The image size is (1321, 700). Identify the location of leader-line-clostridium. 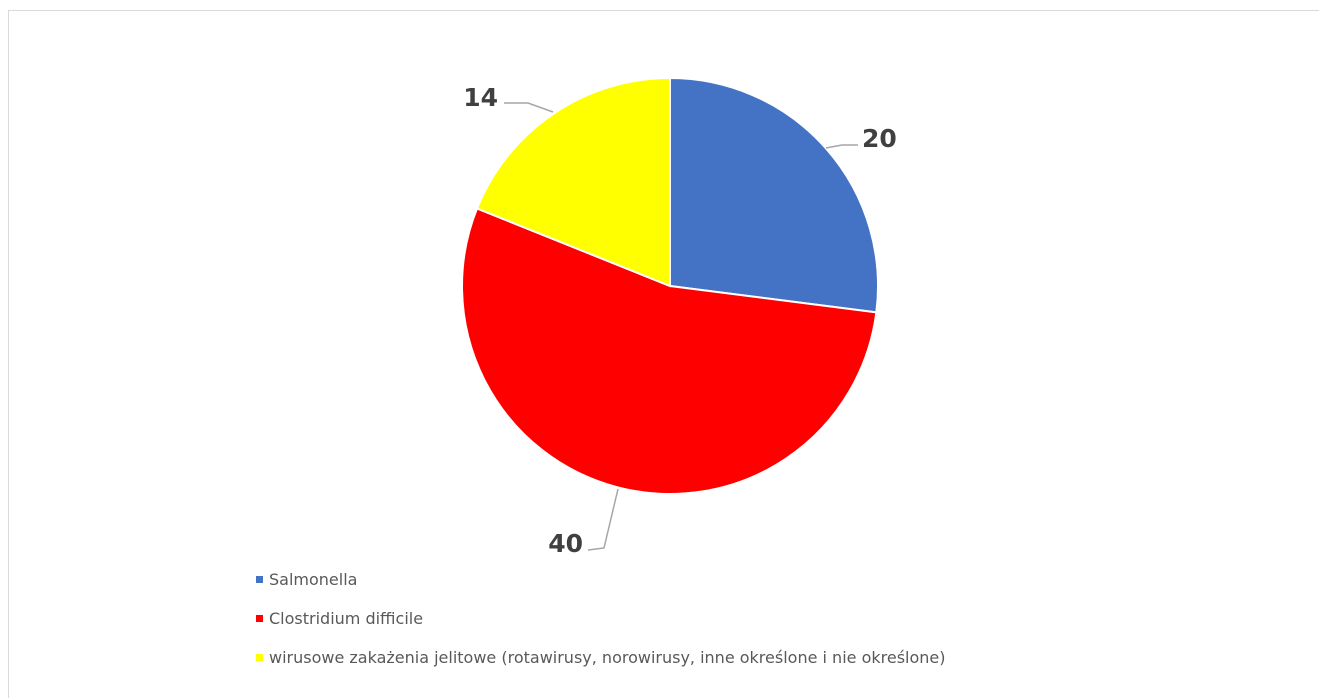
(603, 519).